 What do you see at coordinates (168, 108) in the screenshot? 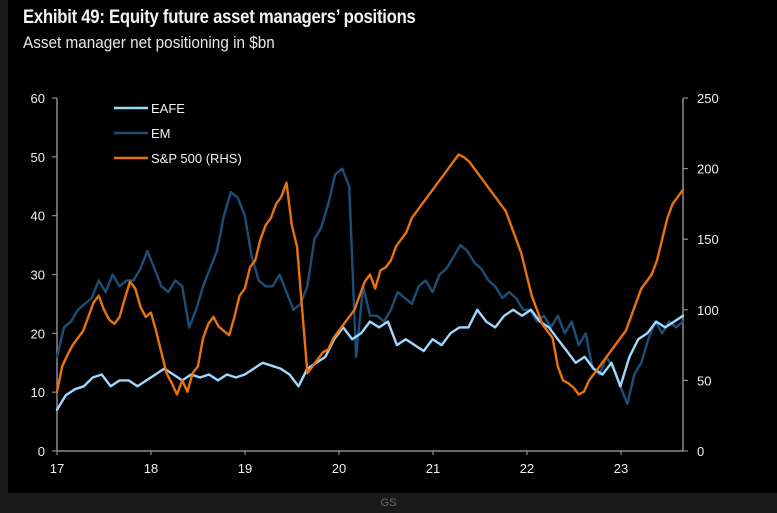
I see `legend-label: EAFE` at bounding box center [168, 108].